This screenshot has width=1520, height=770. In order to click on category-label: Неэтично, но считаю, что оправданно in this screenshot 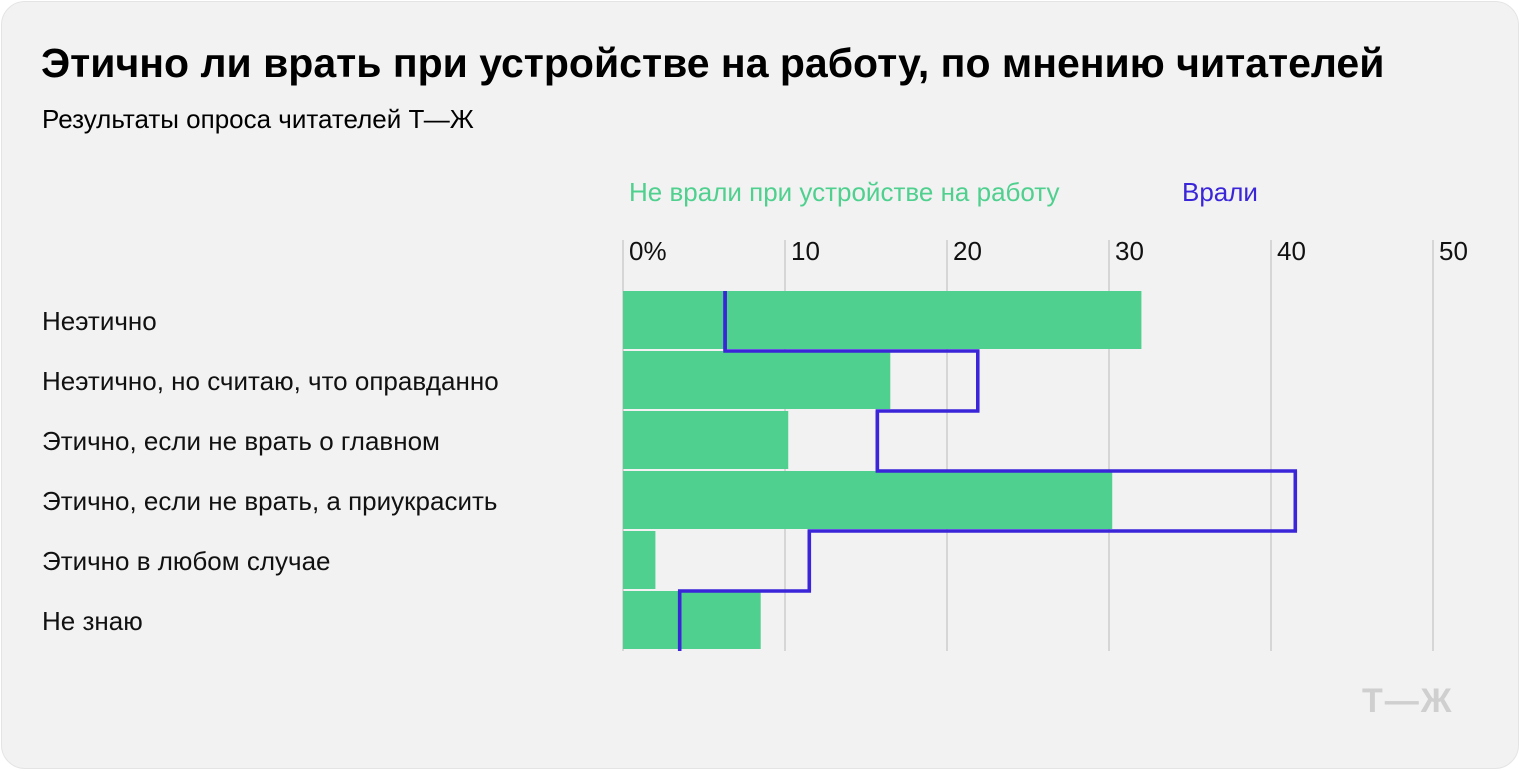, I will do `click(270, 381)`.